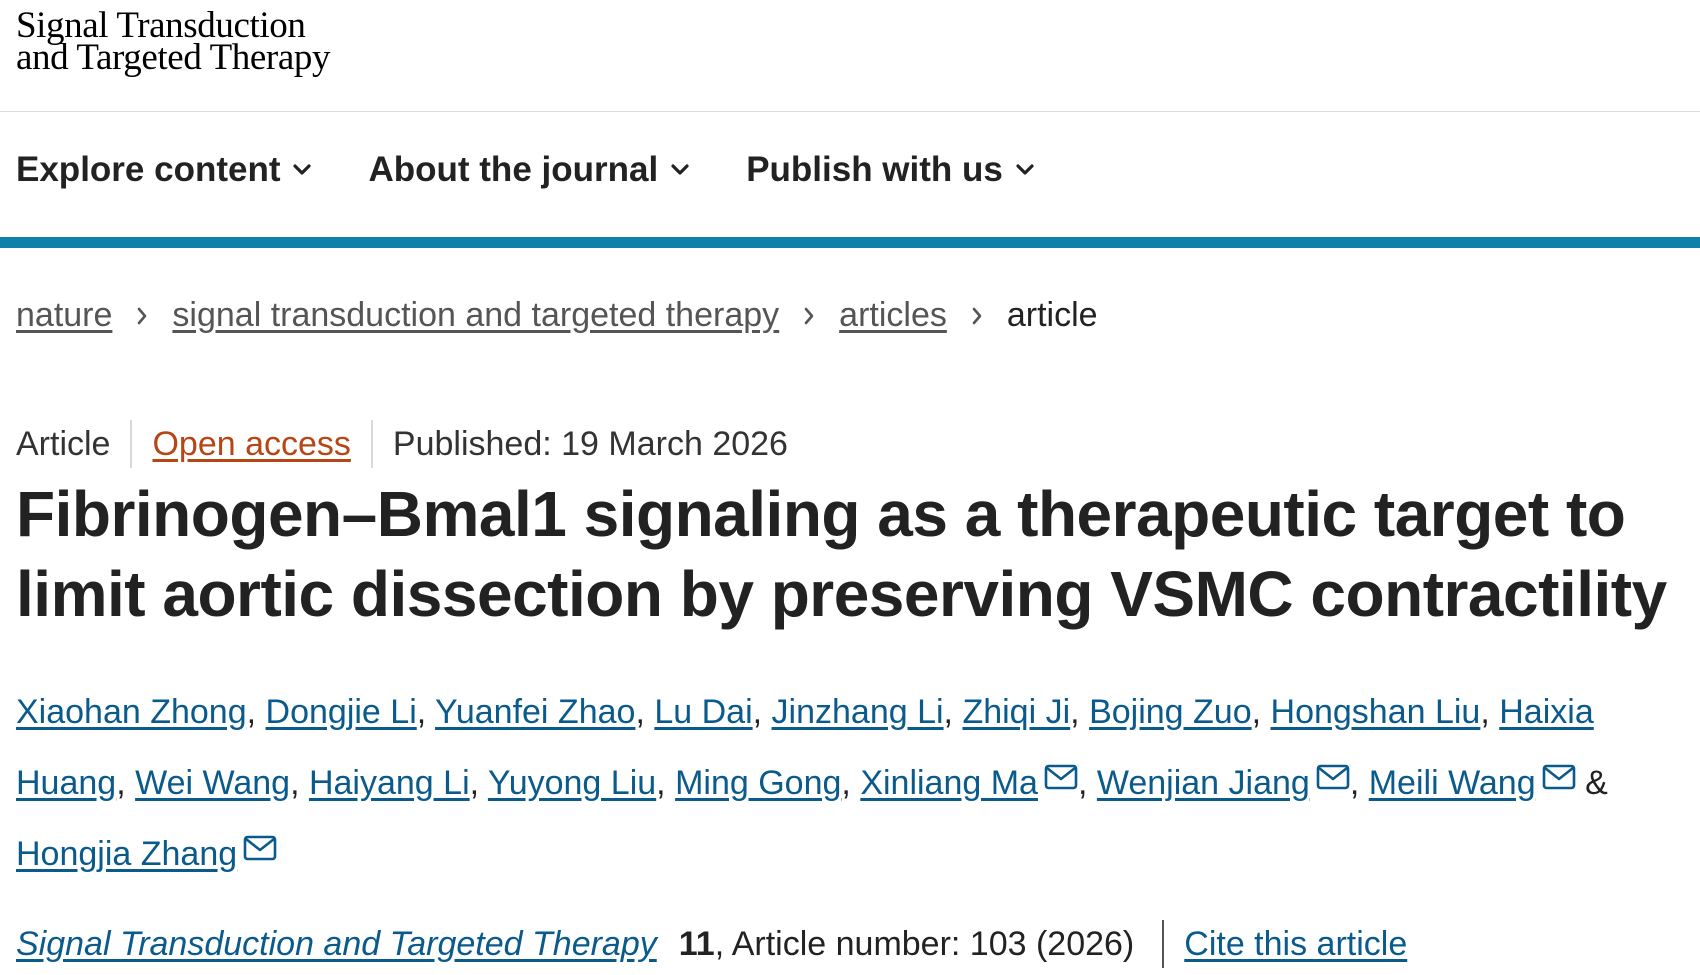 The width and height of the screenshot is (1700, 975). I want to click on logo-line-1: Signal Transduction, so click(161, 25).